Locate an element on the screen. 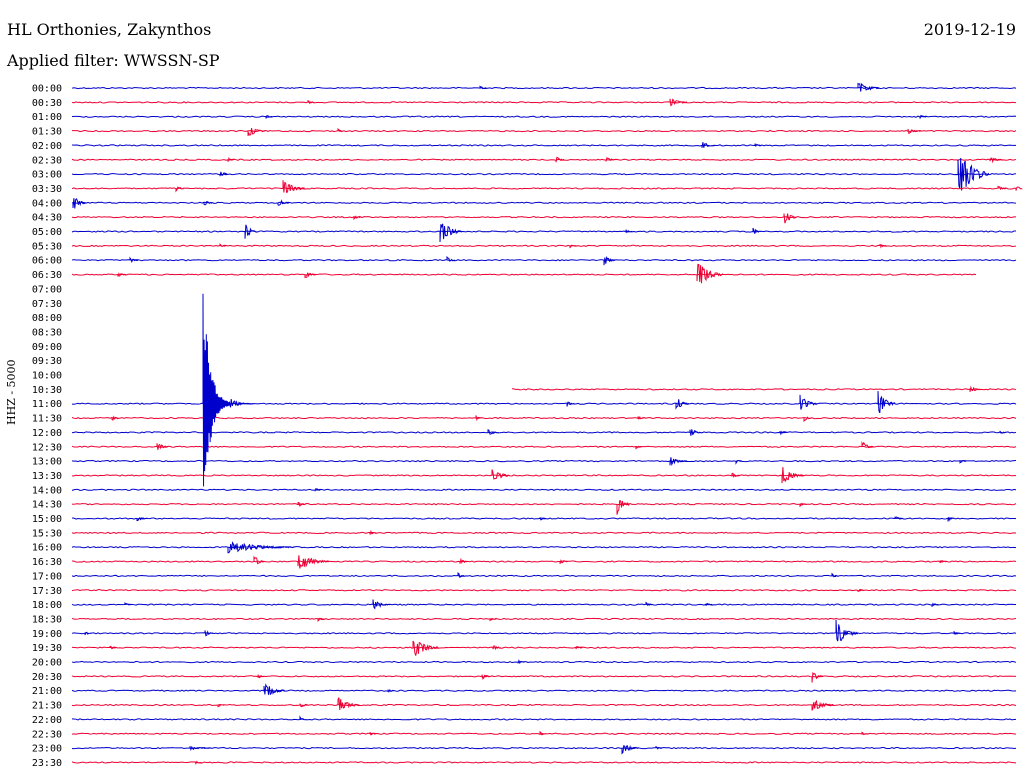 Image resolution: width=1024 pixels, height=780 pixels. time-label: 09:30 is located at coordinates (47, 361).